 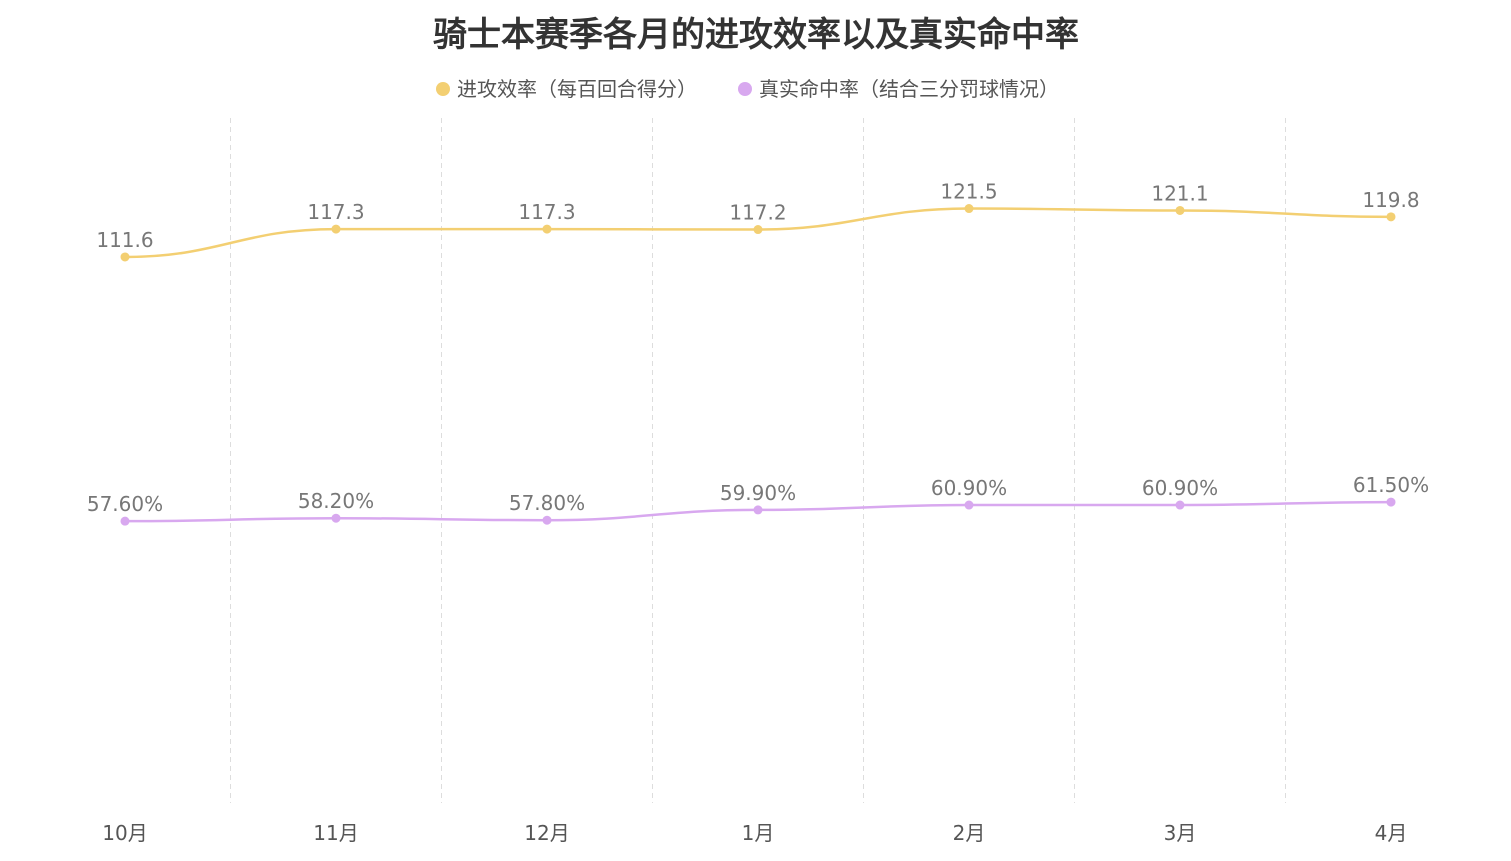 I want to click on legend: 进攻效率（每百回合得分） 真实命中率（结合三分罚球情况）, so click(x=747, y=89).